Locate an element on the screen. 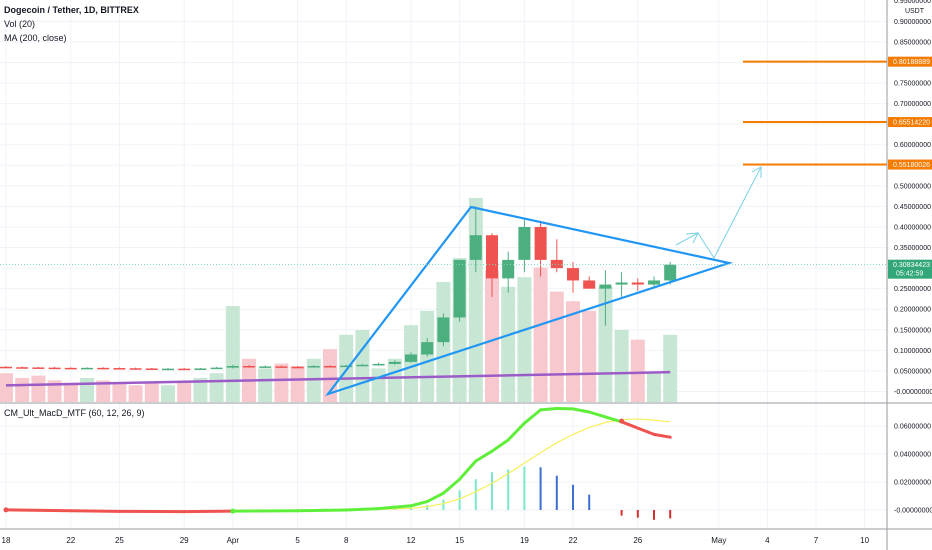 The width and height of the screenshot is (932, 550). time-tick-label: 15 is located at coordinates (459, 540).